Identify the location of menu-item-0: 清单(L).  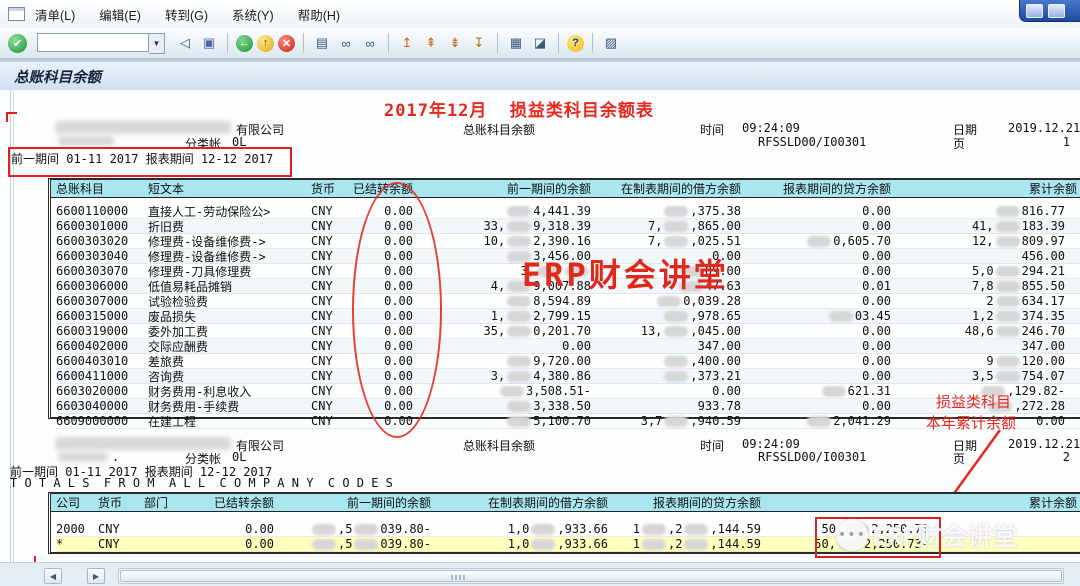
(55, 15).